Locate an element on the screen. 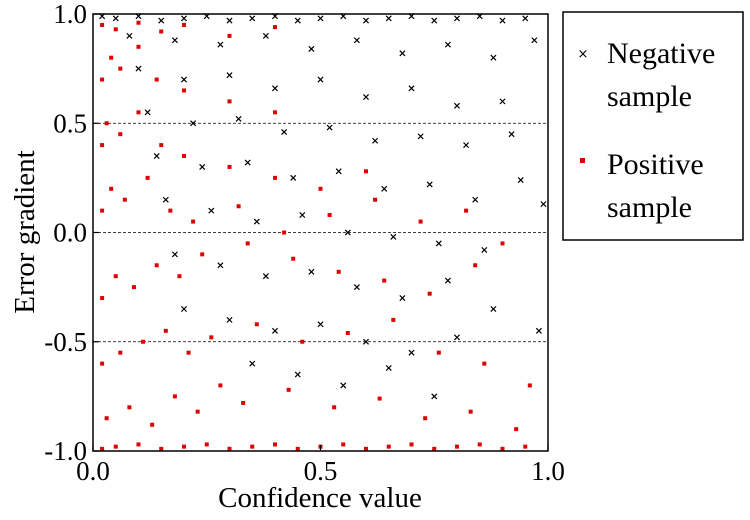  x-axis: 0.0 0.5 1.0 is located at coordinates (320, 465).